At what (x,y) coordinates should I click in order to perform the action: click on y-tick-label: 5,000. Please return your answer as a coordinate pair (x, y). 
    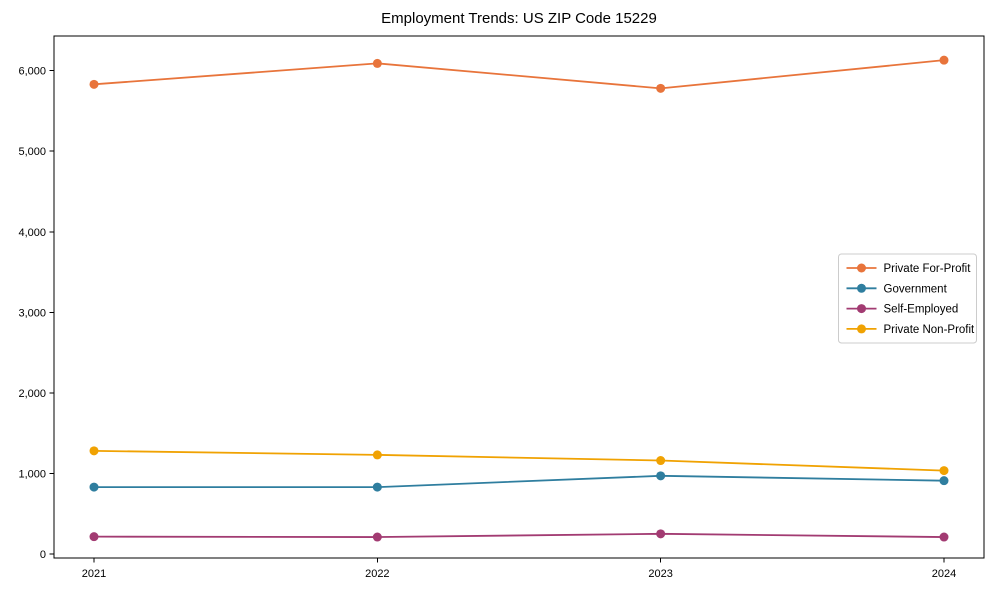
    Looking at the image, I should click on (32, 152).